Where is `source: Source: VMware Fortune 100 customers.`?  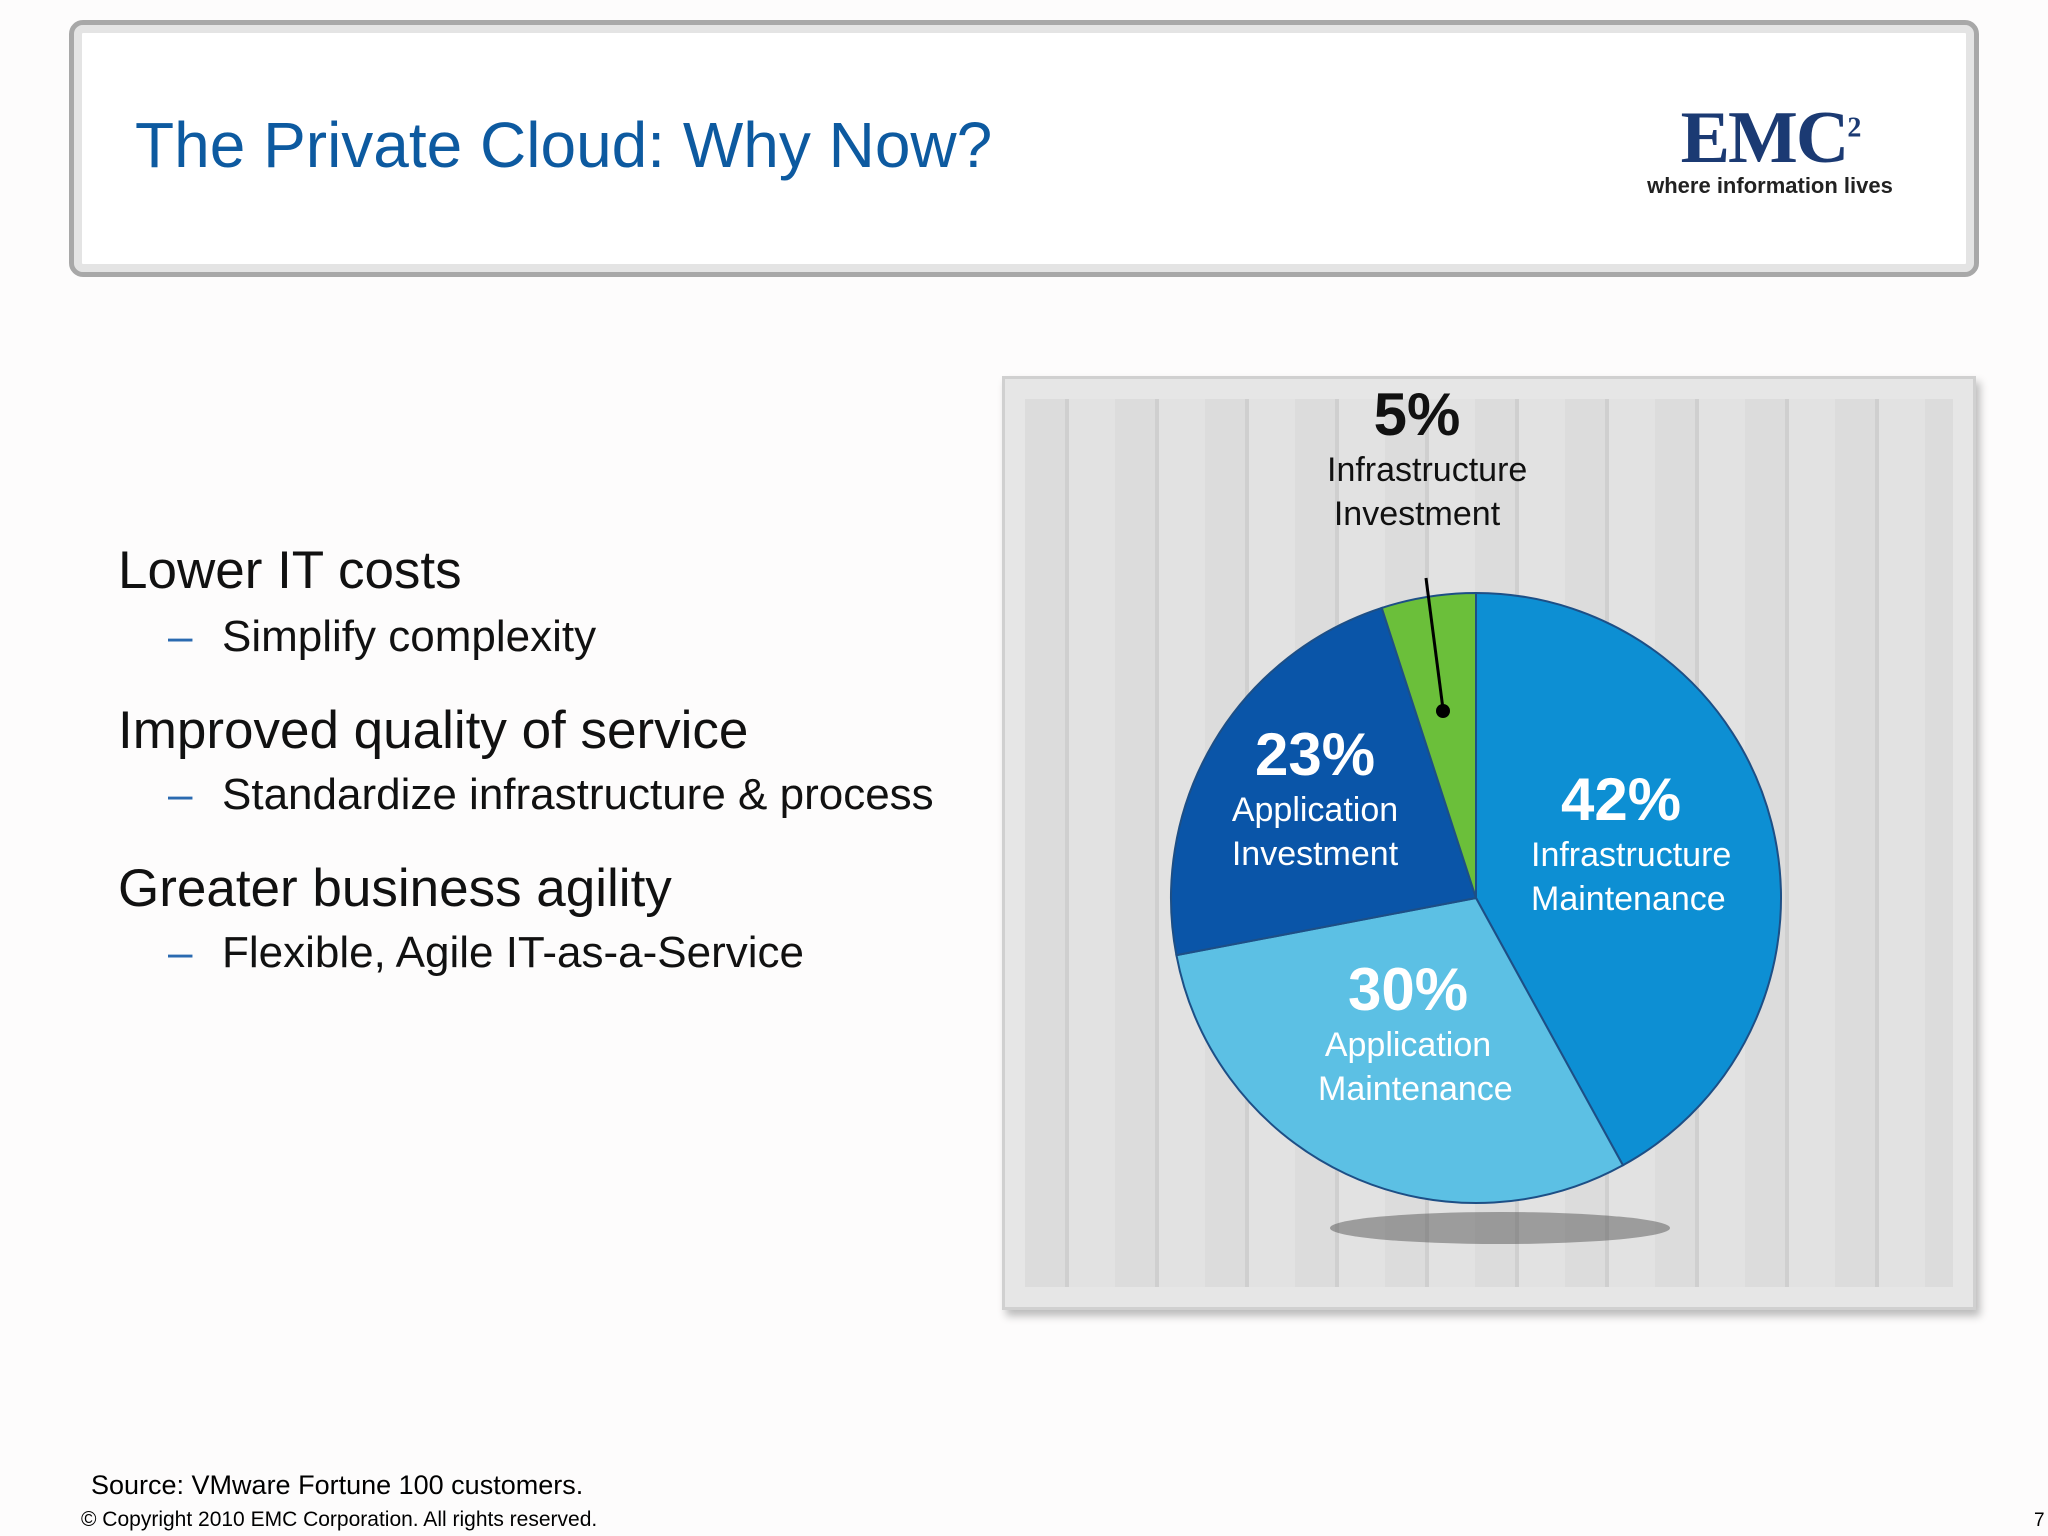 source: Source: VMware Fortune 100 customers. is located at coordinates (337, 1485).